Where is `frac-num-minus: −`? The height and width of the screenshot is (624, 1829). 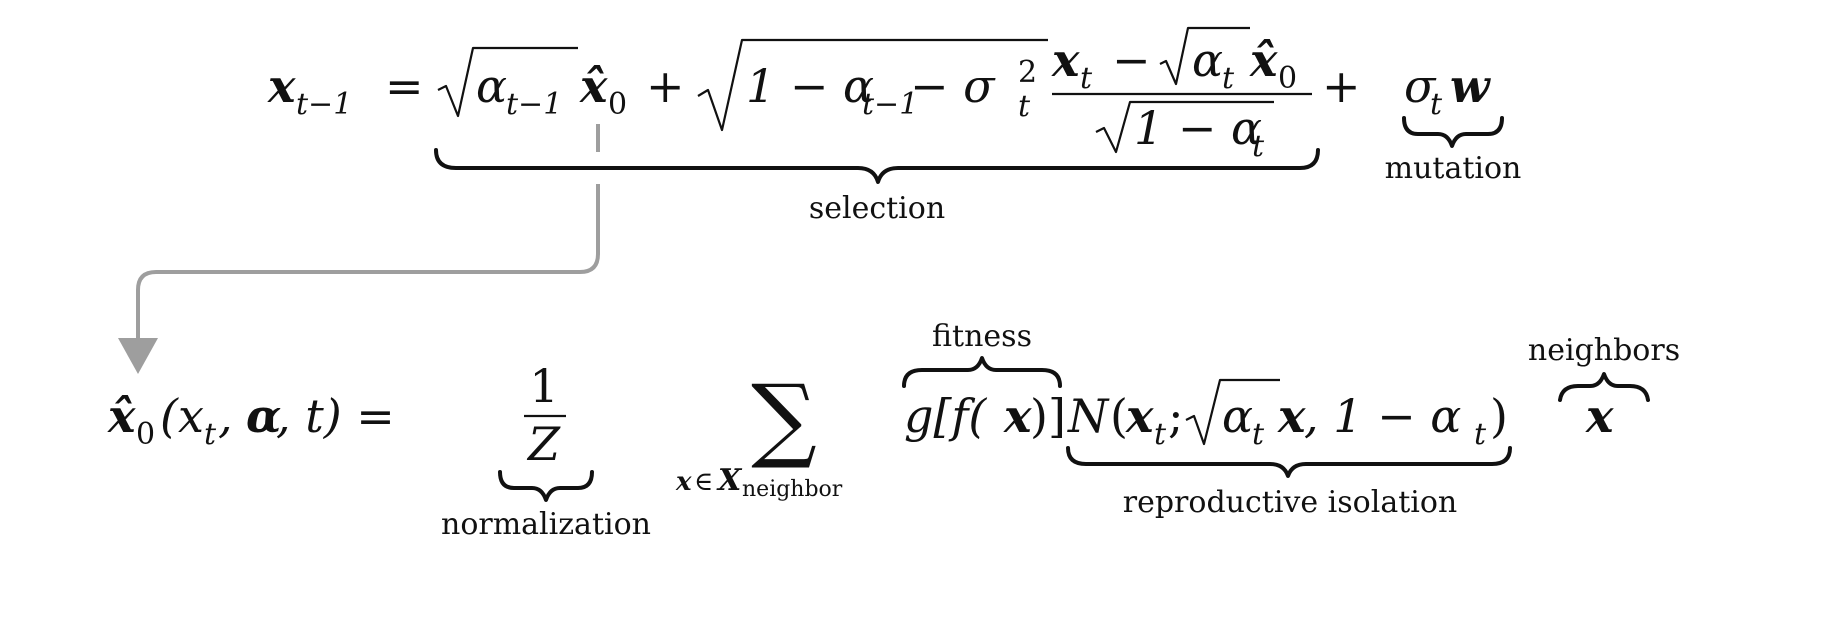
frac-num-minus: − is located at coordinates (1131, 60).